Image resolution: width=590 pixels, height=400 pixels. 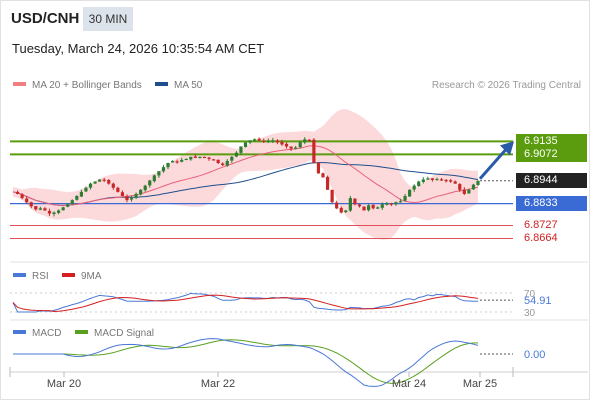 What do you see at coordinates (534, 355) in the screenshot?
I see `macd-last-value: 0.00` at bounding box center [534, 355].